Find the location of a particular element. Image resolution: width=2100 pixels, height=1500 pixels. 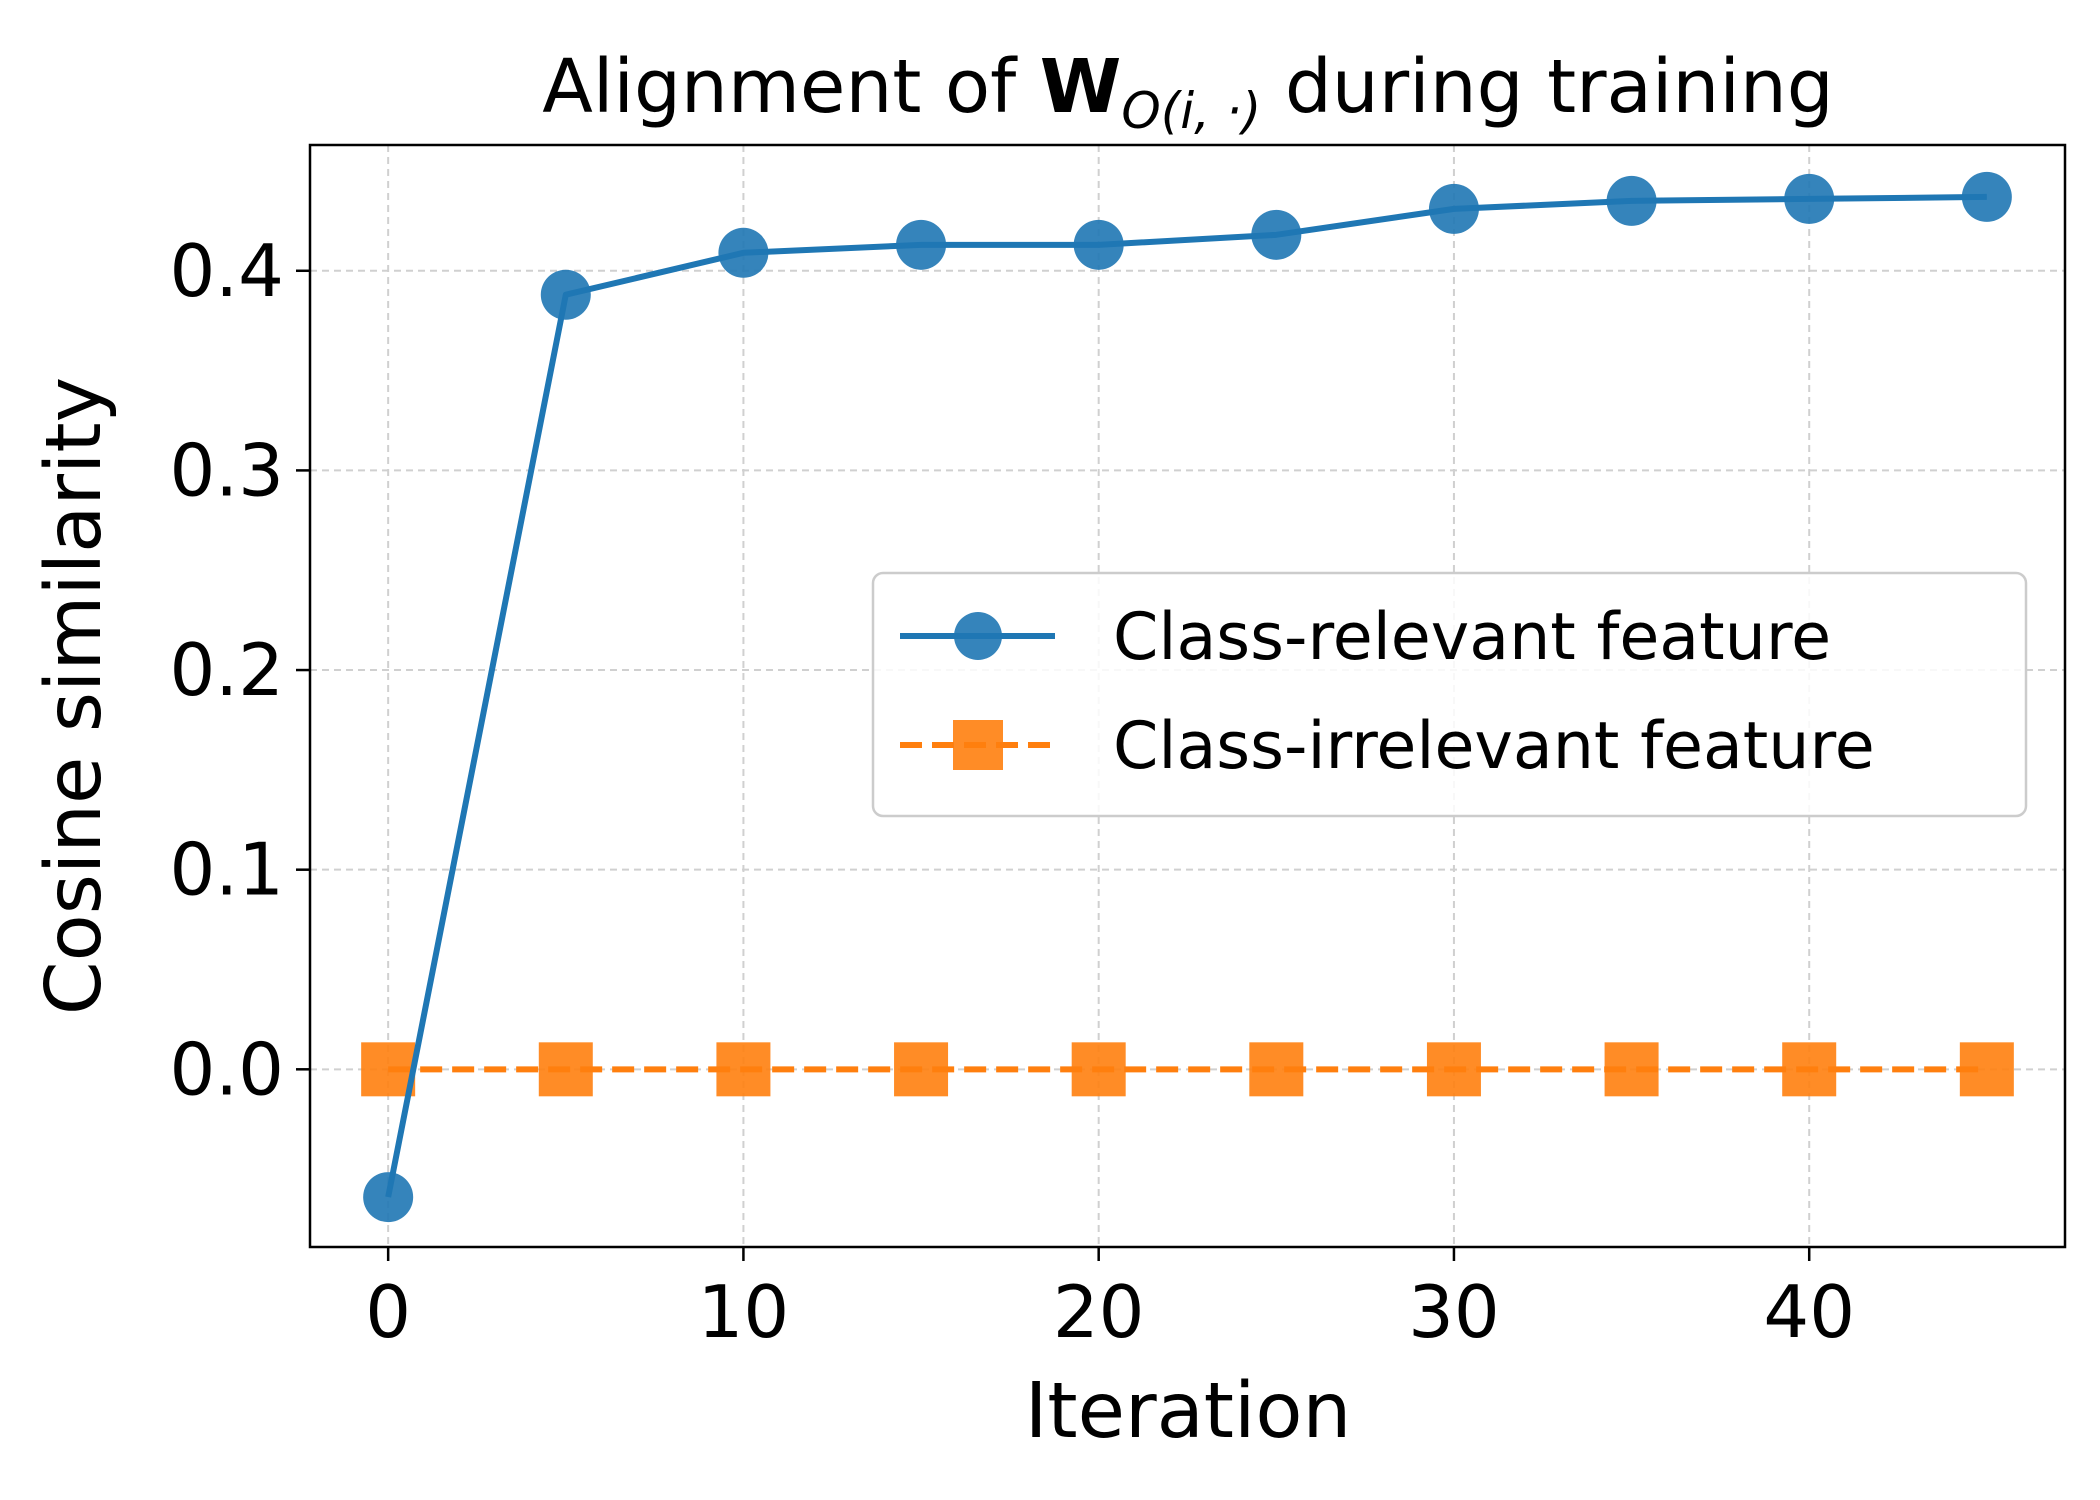

x-tick-label: 30 is located at coordinates (1454, 1312).